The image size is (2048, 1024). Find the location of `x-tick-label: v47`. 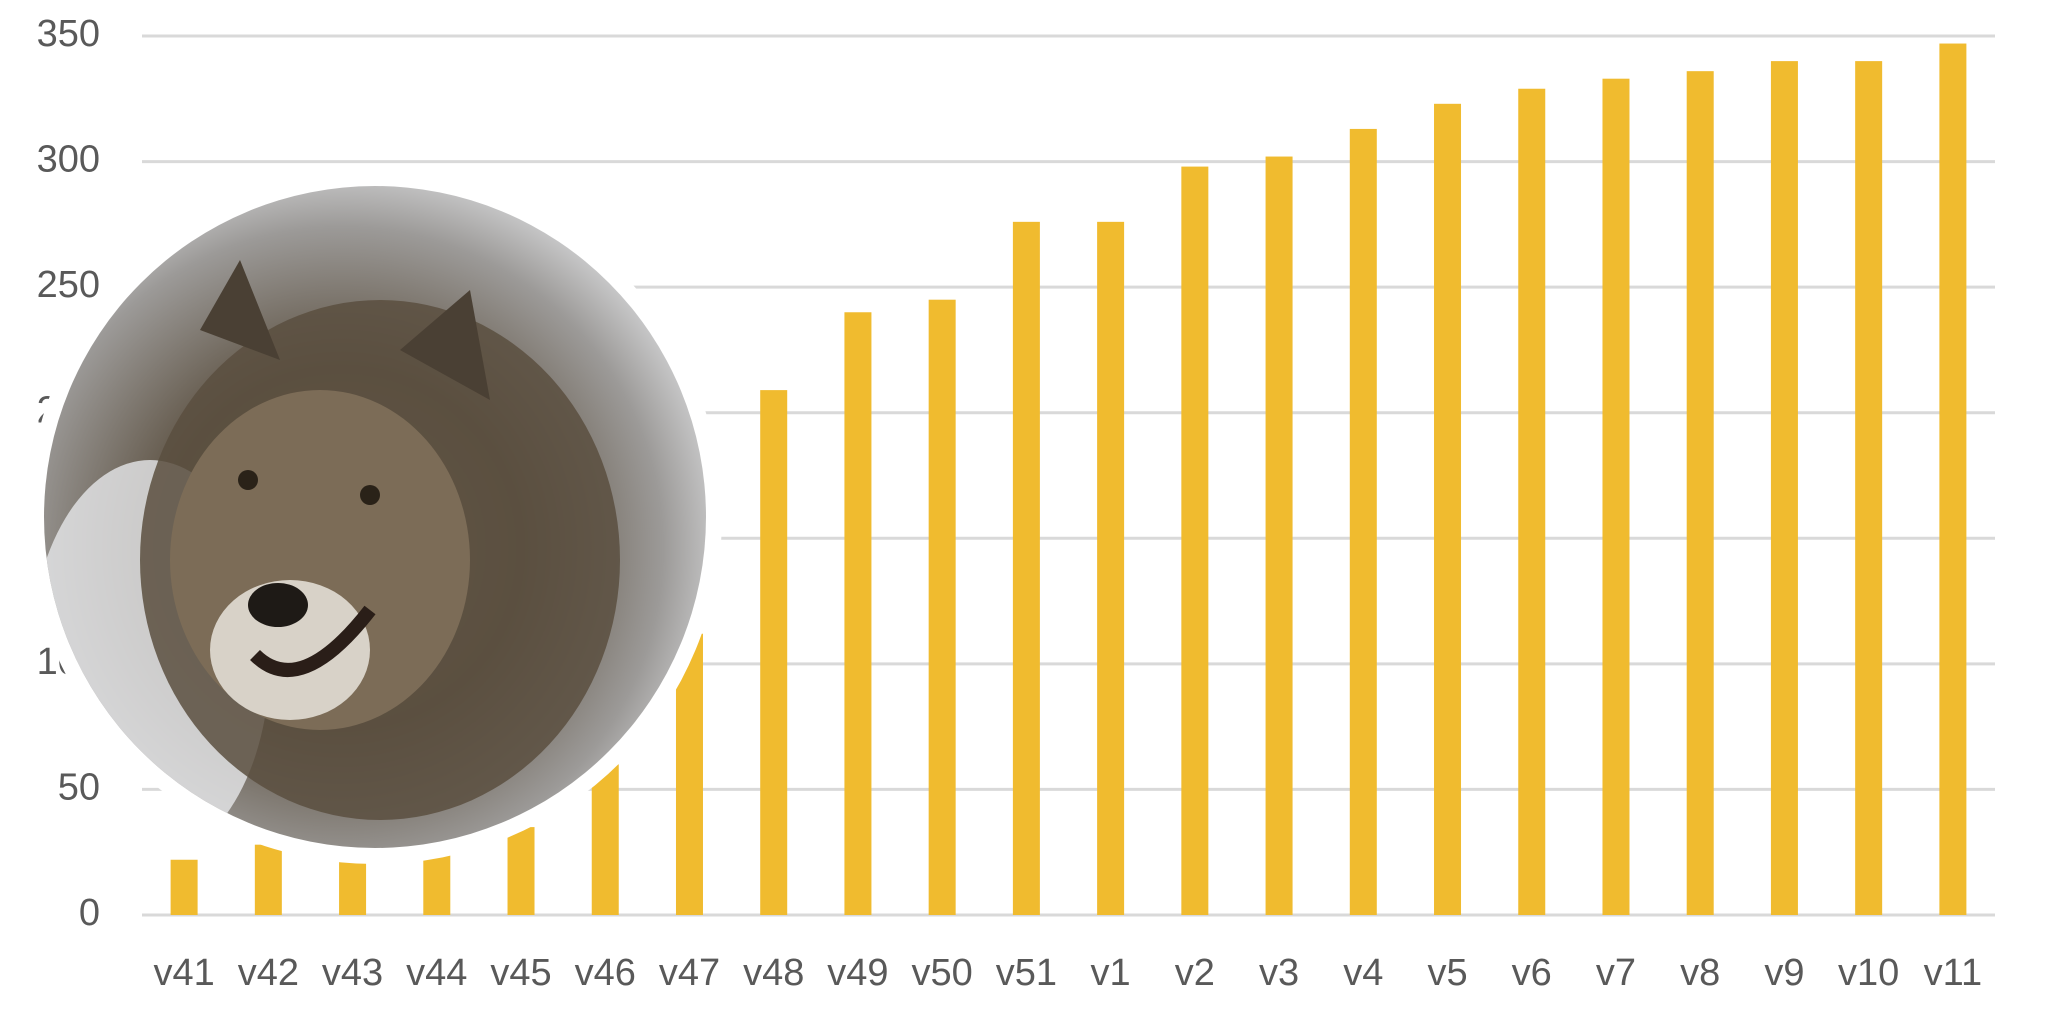

x-tick-label: v47 is located at coordinates (689, 973).